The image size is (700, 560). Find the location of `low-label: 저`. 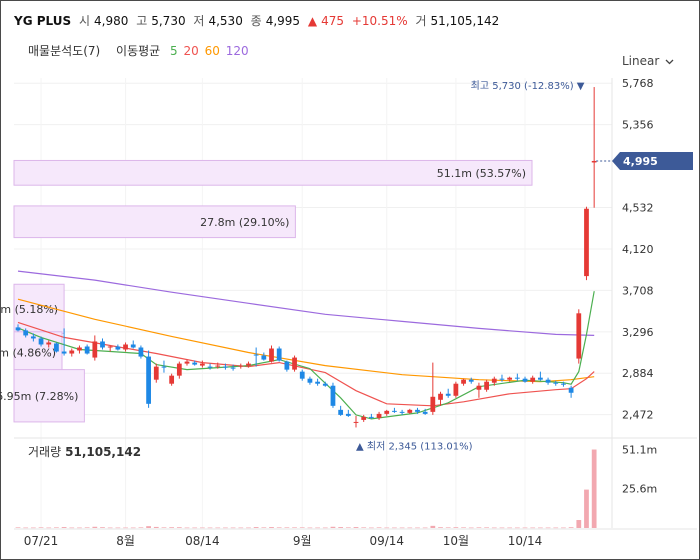

low-label: 저 is located at coordinates (199, 21).